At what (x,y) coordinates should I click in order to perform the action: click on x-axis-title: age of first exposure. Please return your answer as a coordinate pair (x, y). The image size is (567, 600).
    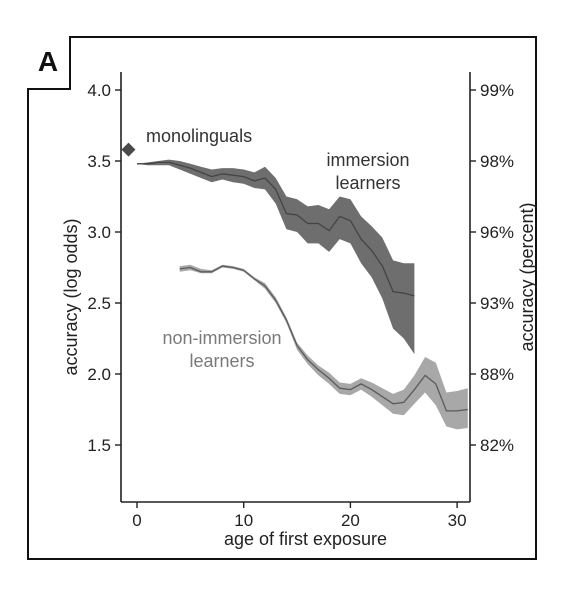
    Looking at the image, I should click on (305, 539).